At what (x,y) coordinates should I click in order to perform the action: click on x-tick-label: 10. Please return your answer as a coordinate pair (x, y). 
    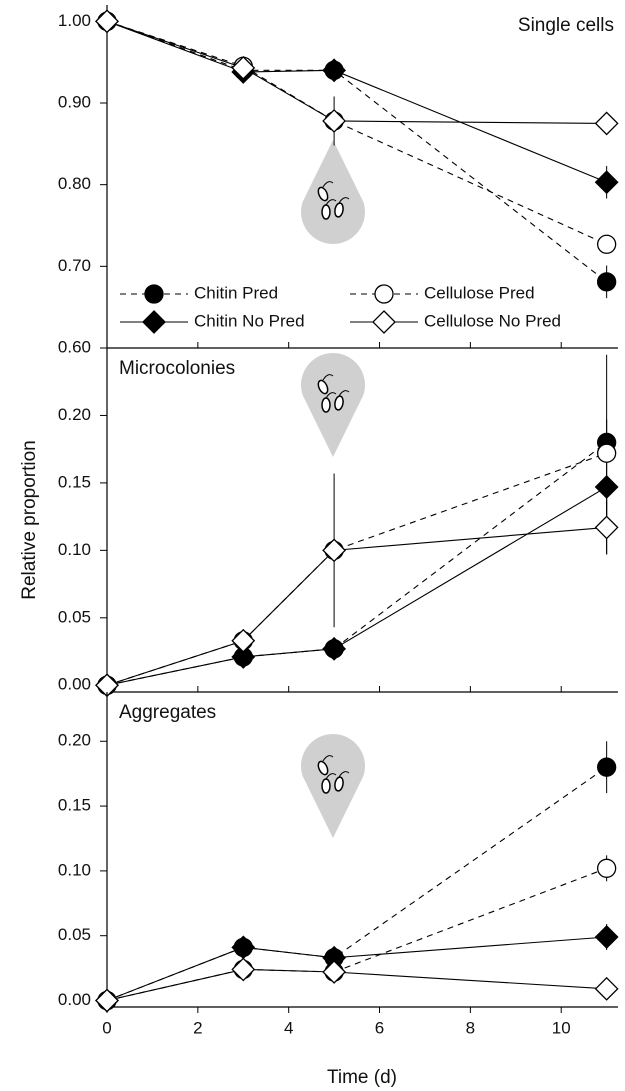
    Looking at the image, I should click on (561, 1027).